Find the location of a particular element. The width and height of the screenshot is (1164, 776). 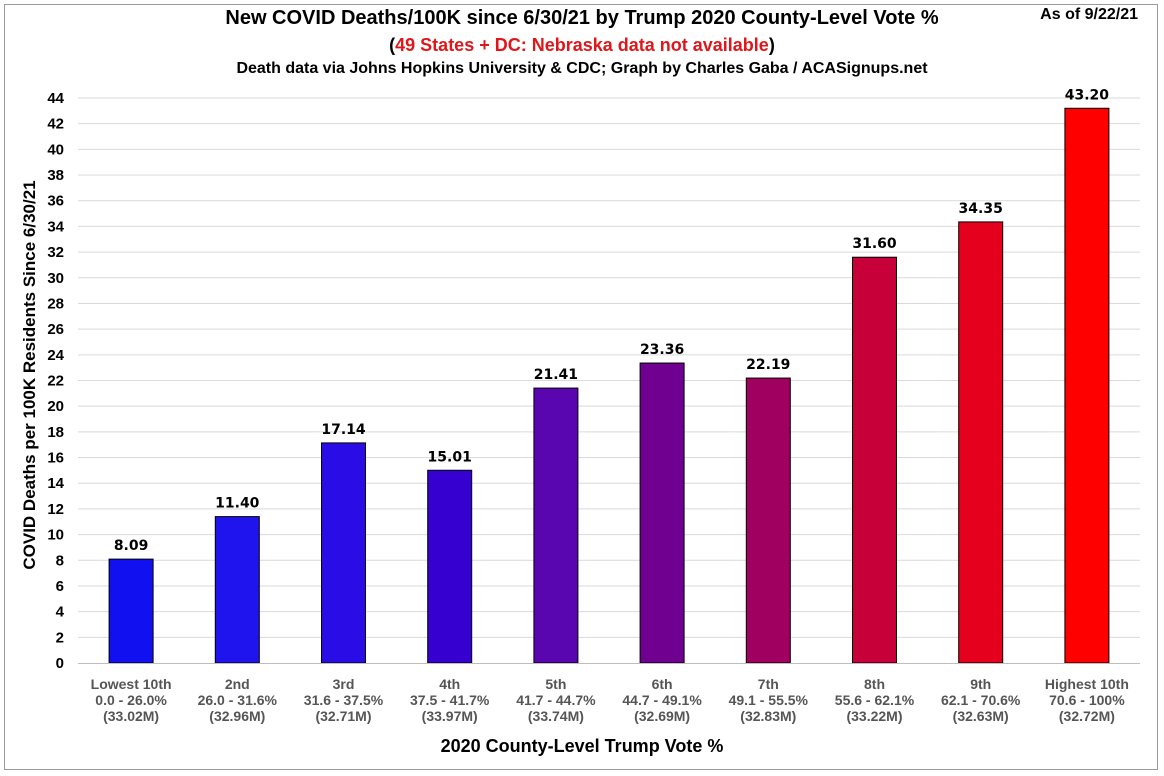

y-tick-label: 34 is located at coordinates (55, 226).